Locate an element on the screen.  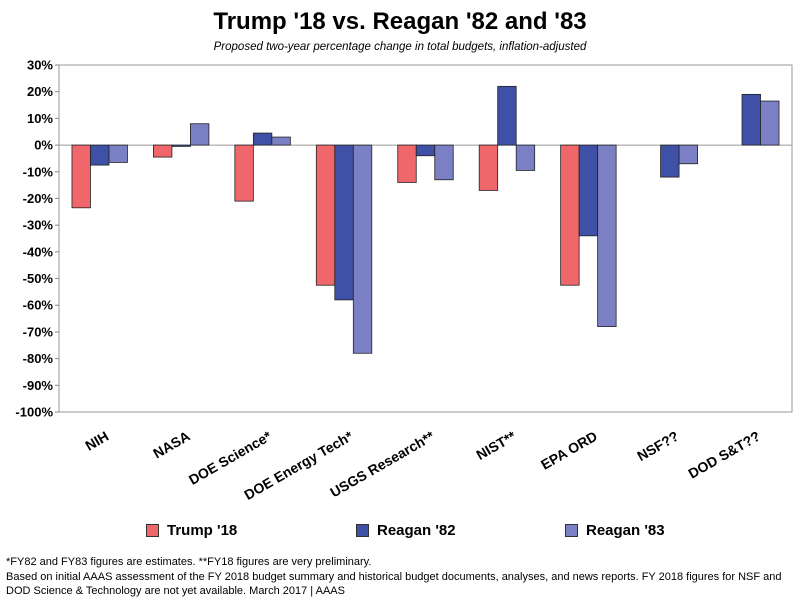
x-tick-label-nasa: NASA is located at coordinates (171, 445).